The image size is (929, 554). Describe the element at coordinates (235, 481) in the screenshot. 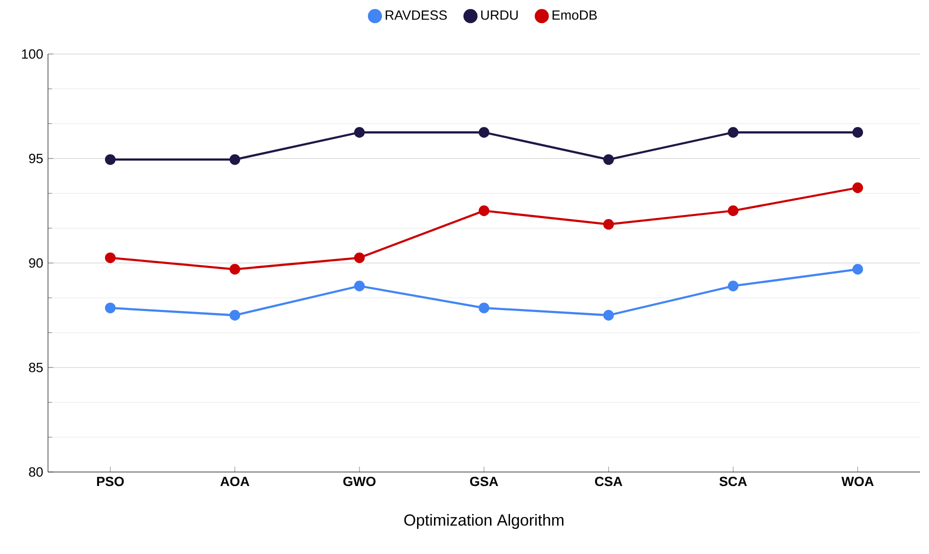

I see `x-tick-label: AOA` at that location.